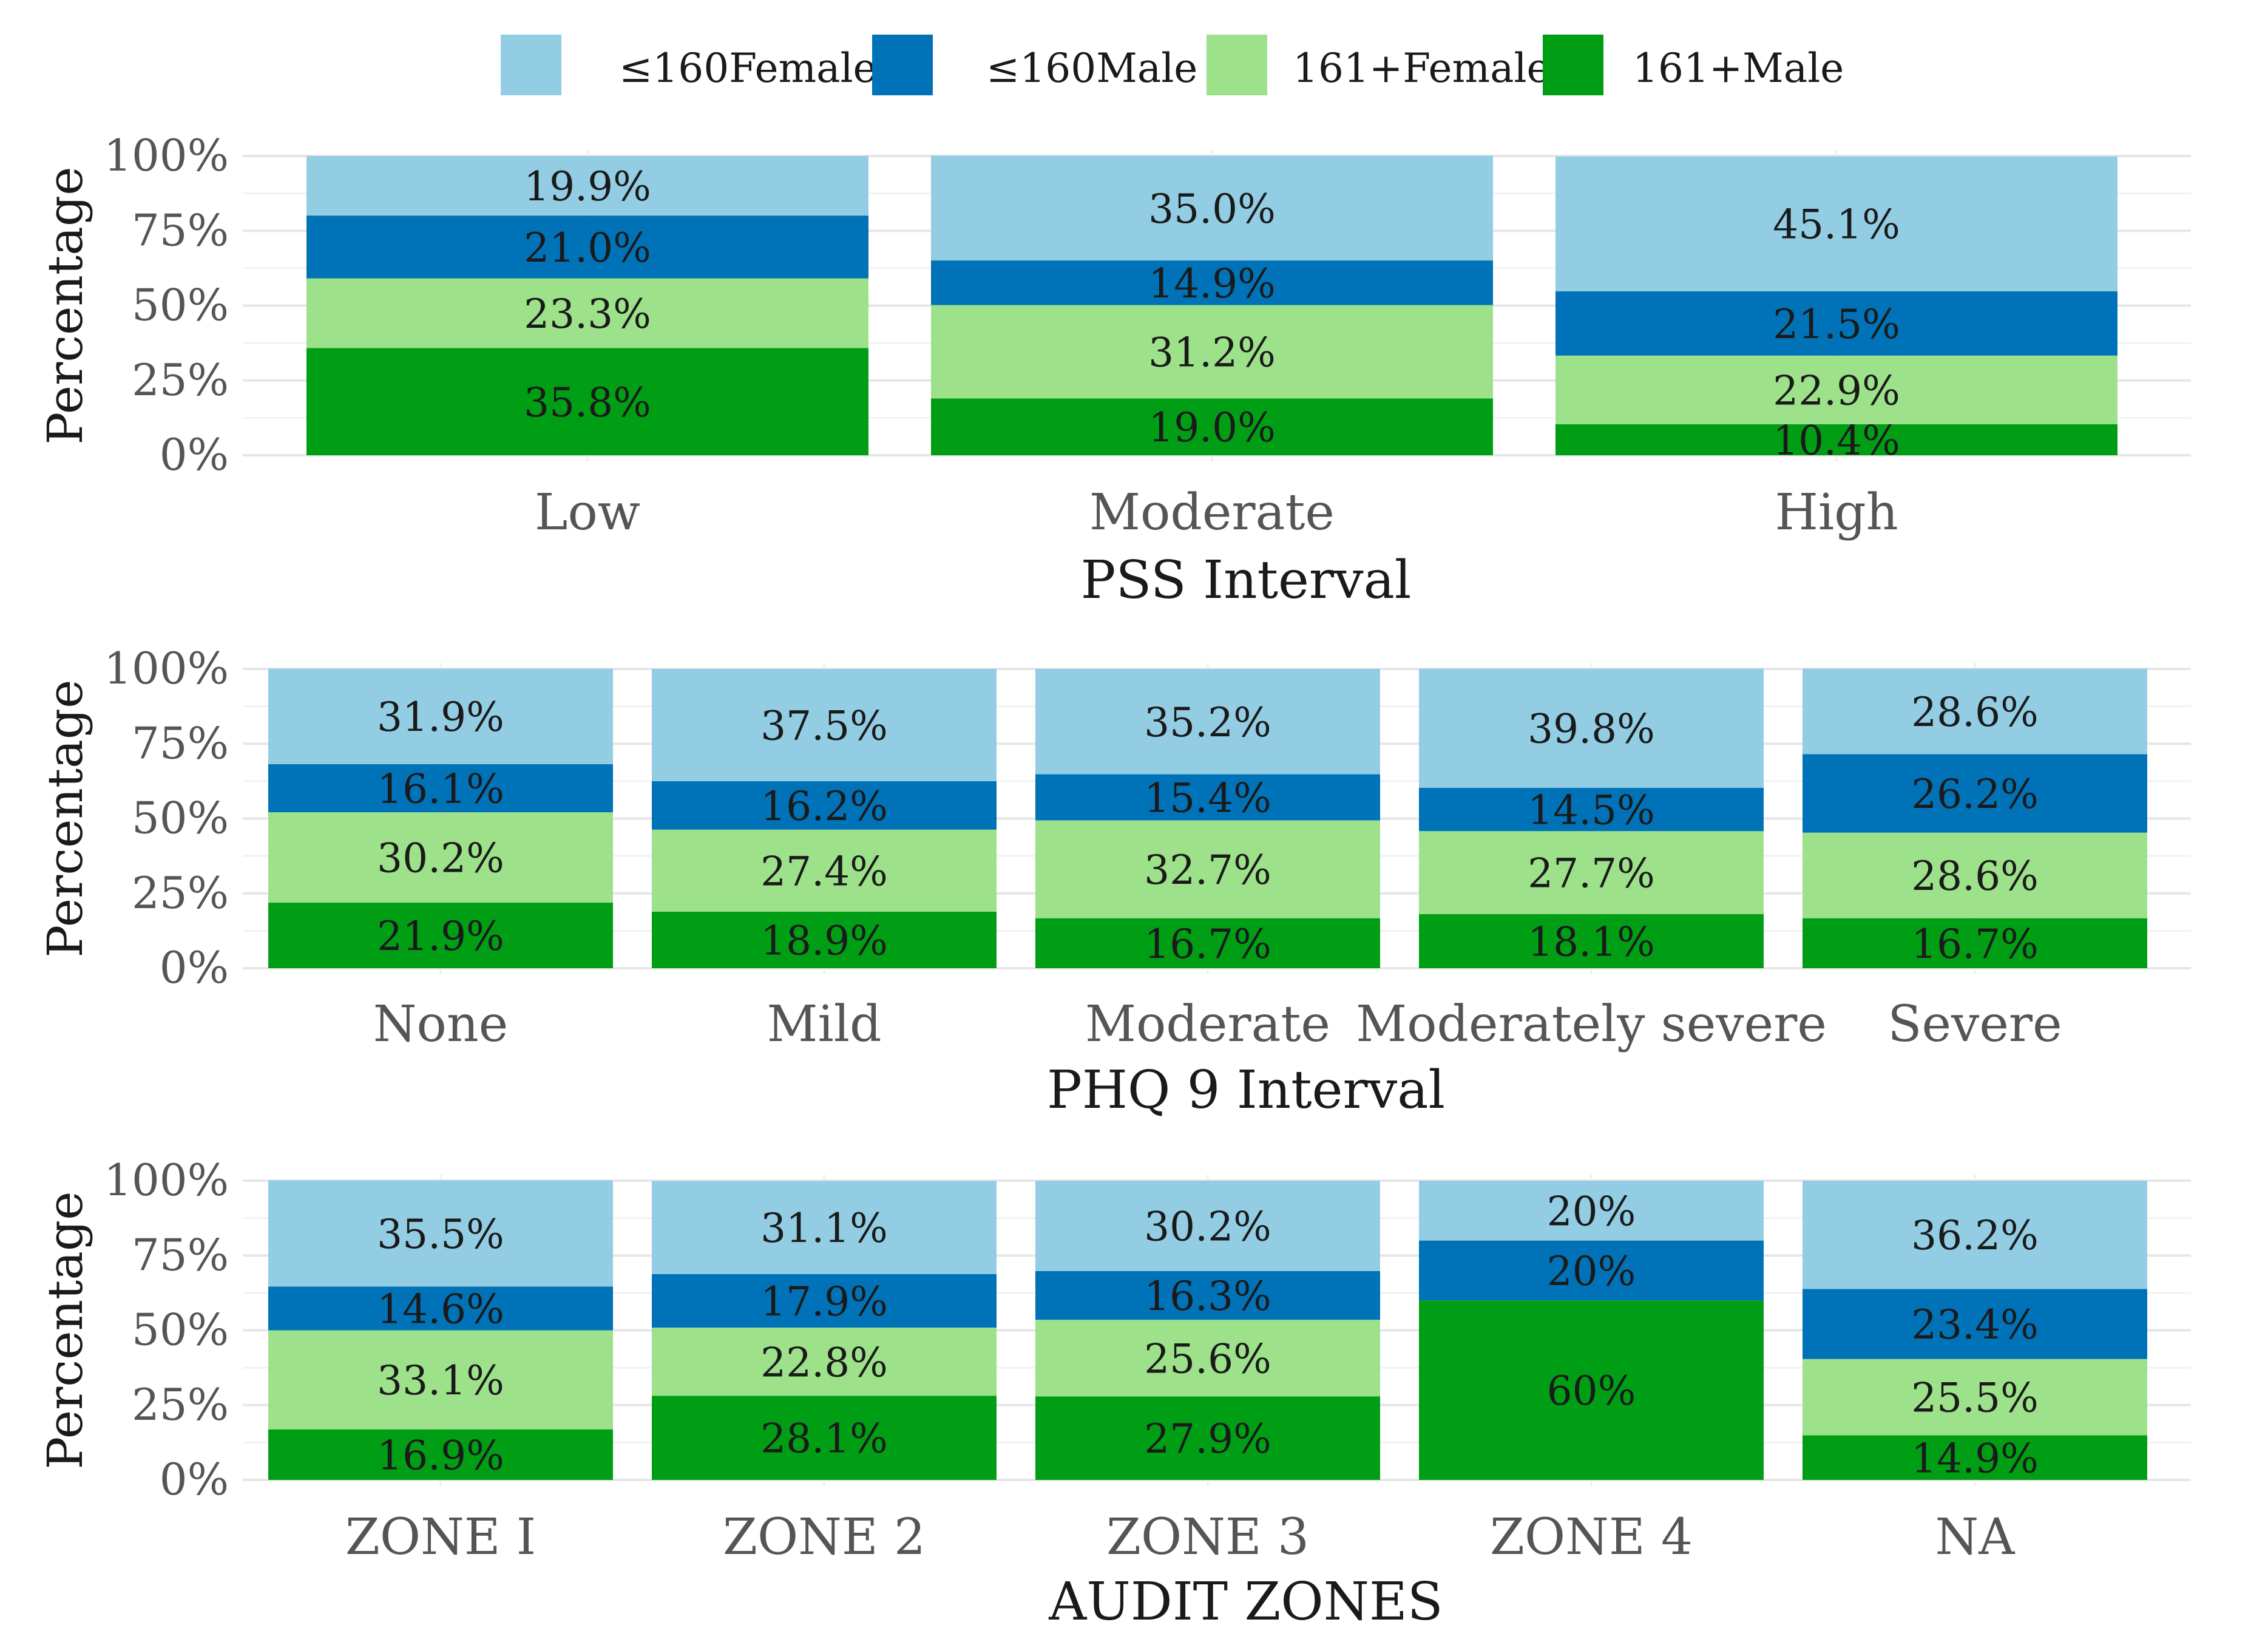  What do you see at coordinates (1591, 1024) in the screenshot?
I see `x-tick-label-p1-3: Moderately severe` at bounding box center [1591, 1024].